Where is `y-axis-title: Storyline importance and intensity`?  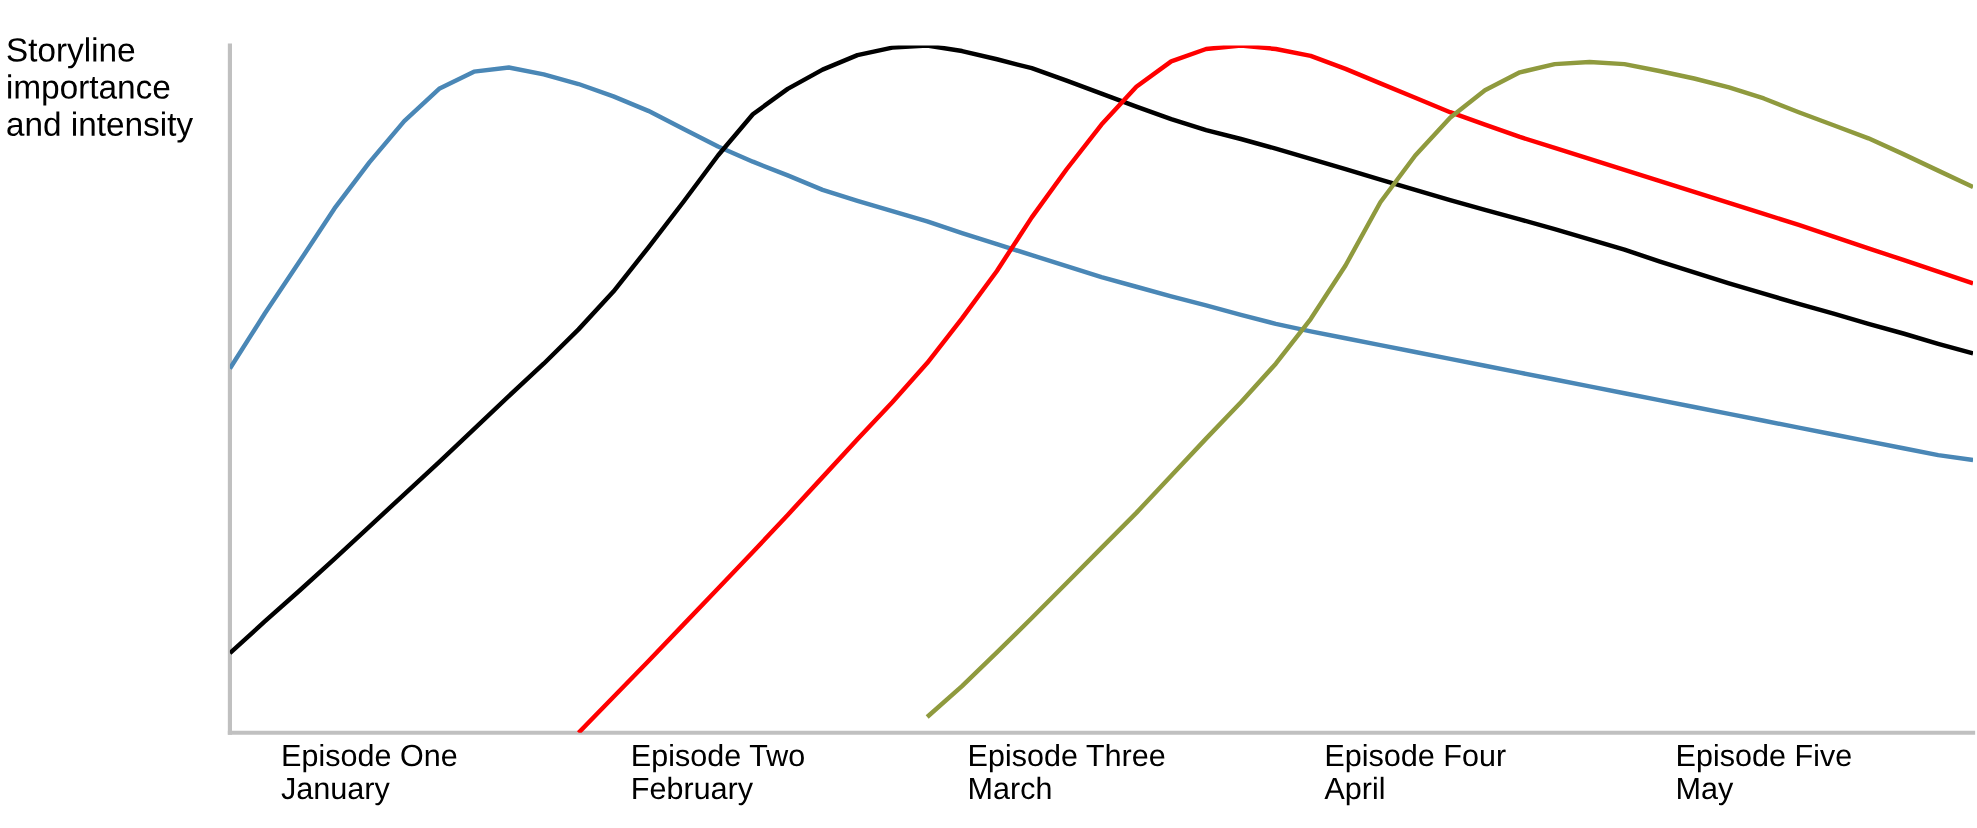 y-axis-title: Storyline importance and intensity is located at coordinates (100, 90).